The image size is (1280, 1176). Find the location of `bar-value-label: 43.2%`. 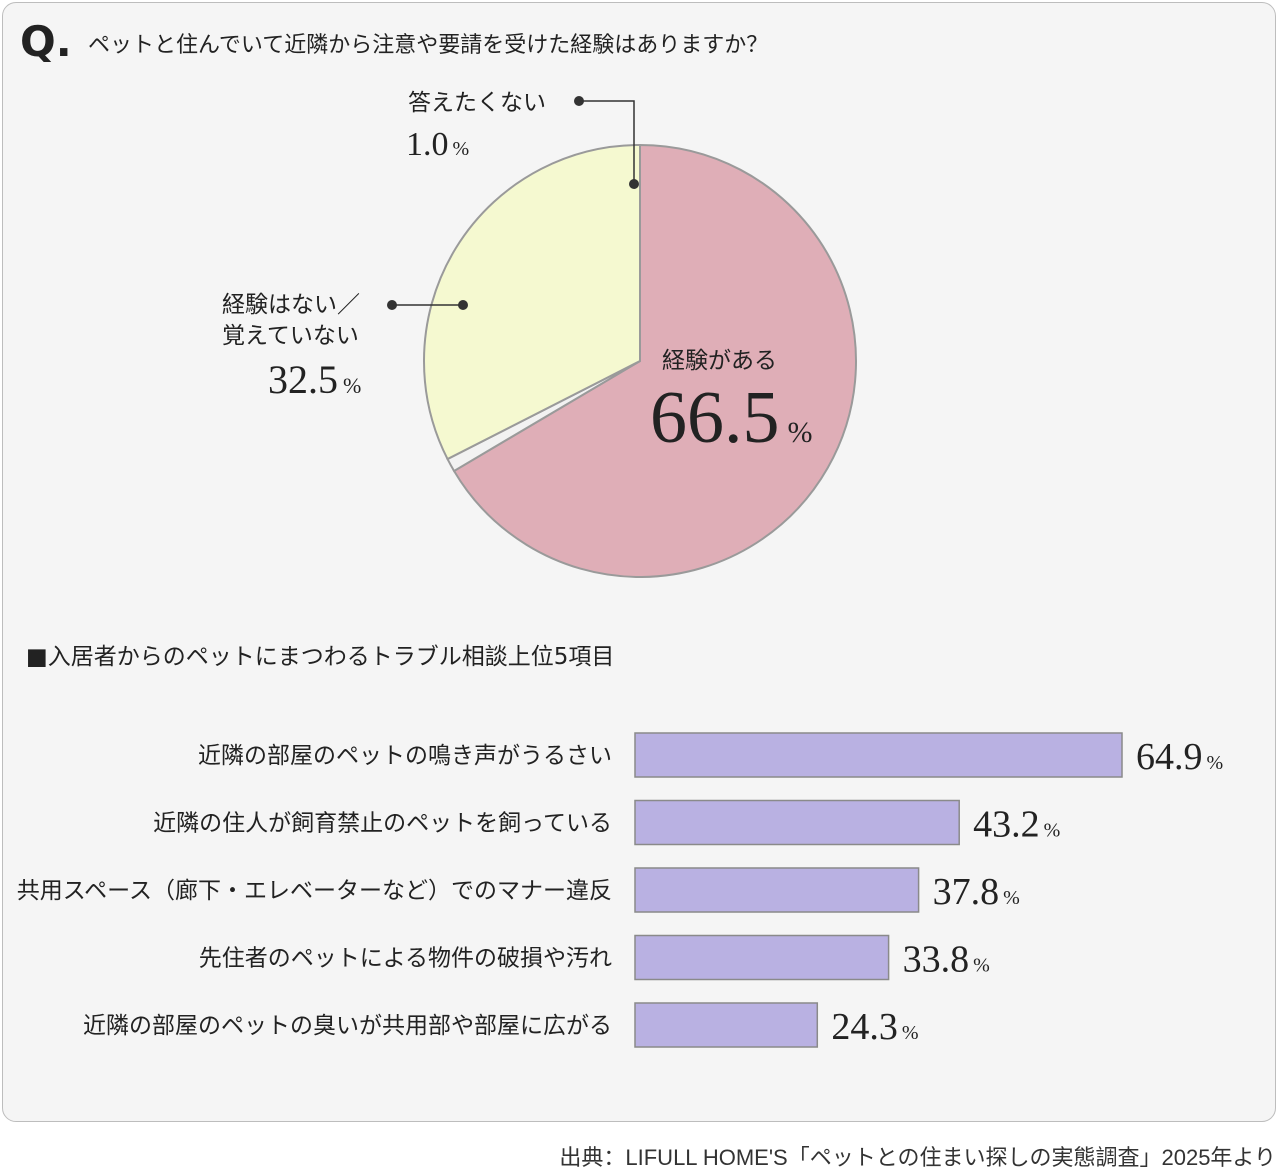

bar-value-label: 43.2% is located at coordinates (1016, 825).